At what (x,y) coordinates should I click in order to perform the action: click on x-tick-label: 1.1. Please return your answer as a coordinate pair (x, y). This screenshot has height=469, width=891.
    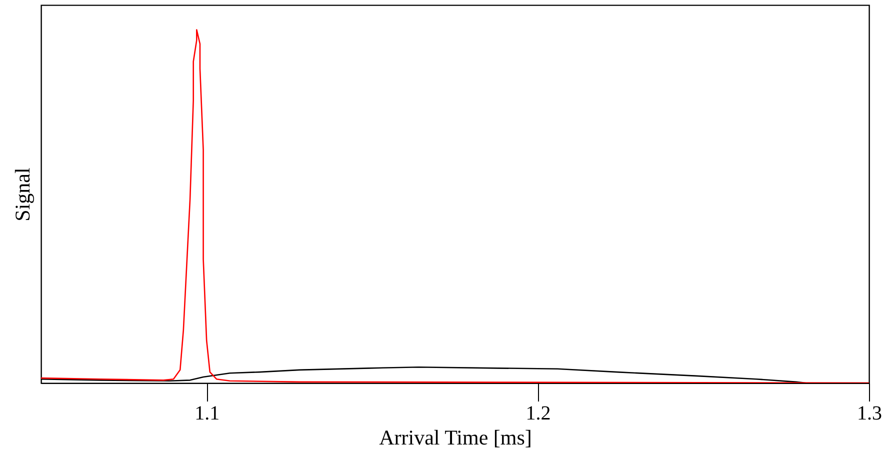
    Looking at the image, I should click on (207, 413).